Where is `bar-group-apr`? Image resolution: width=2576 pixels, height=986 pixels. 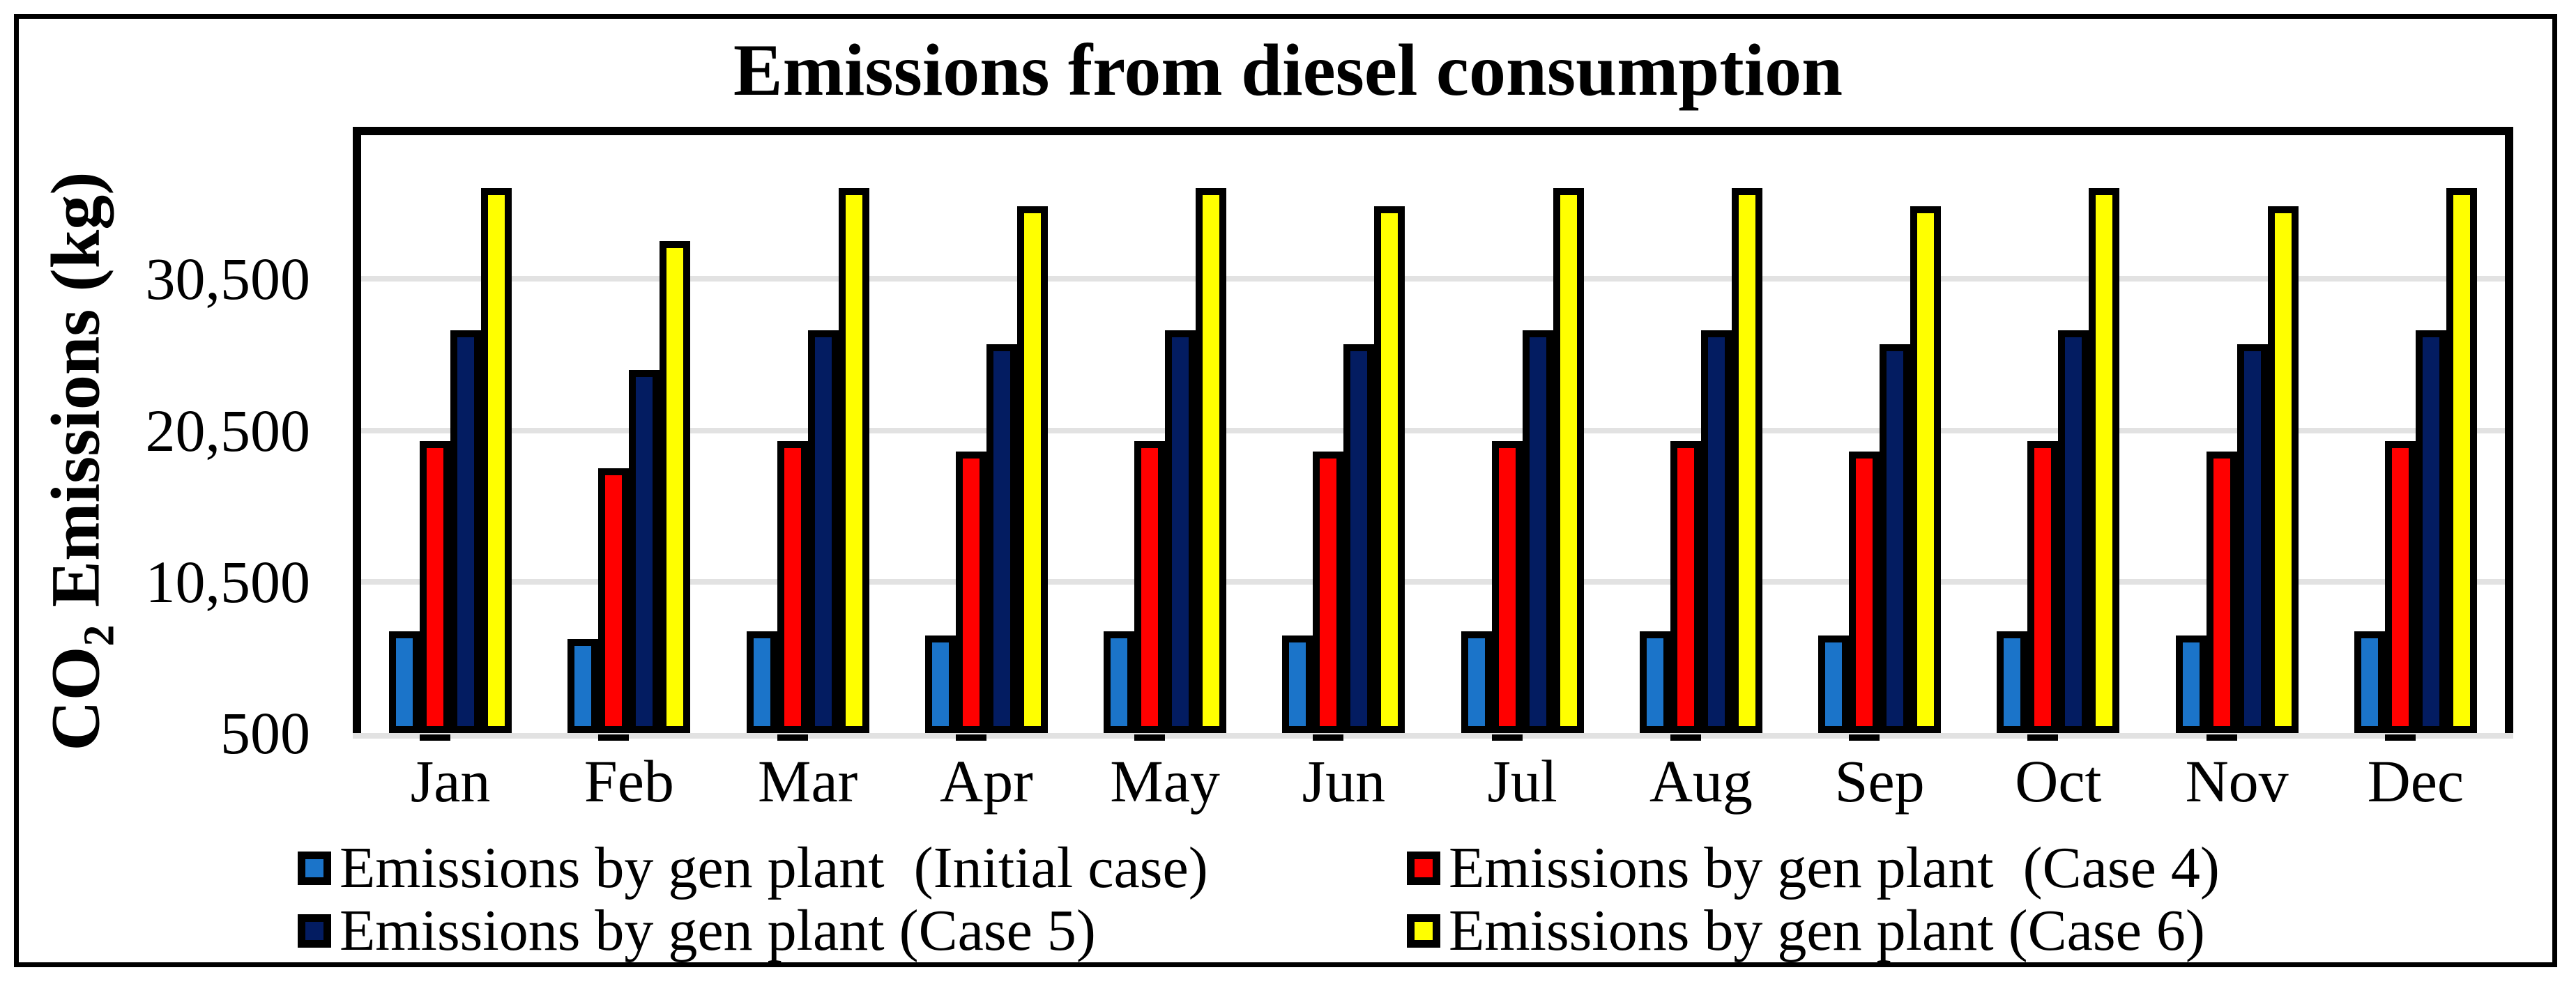
bar-group-apr is located at coordinates (987, 434).